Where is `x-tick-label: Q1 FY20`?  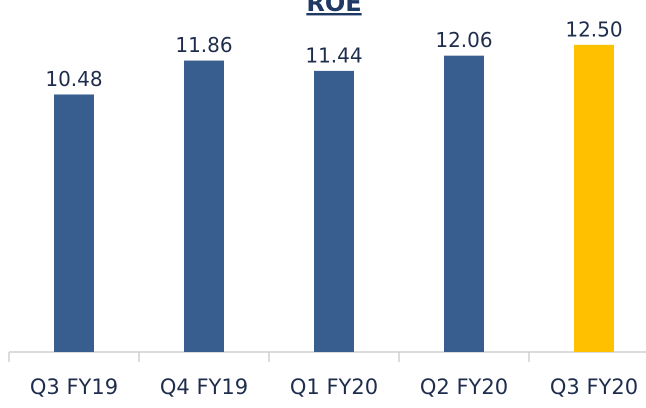 x-tick-label: Q1 FY20 is located at coordinates (334, 387).